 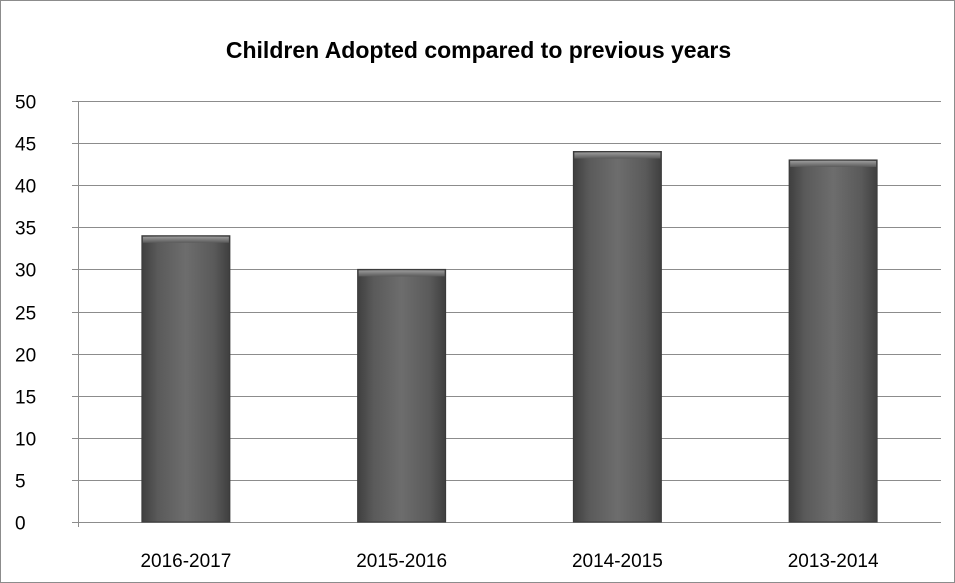 What do you see at coordinates (25, 271) in the screenshot?
I see `y-tick-label: 30` at bounding box center [25, 271].